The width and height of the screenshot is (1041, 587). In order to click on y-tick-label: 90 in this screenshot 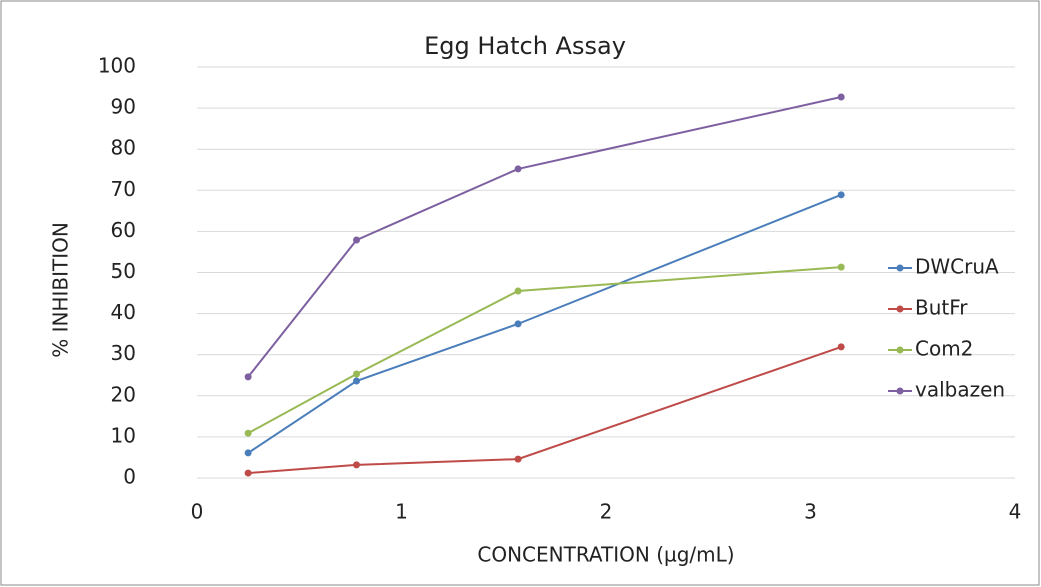, I will do `click(123, 107)`.